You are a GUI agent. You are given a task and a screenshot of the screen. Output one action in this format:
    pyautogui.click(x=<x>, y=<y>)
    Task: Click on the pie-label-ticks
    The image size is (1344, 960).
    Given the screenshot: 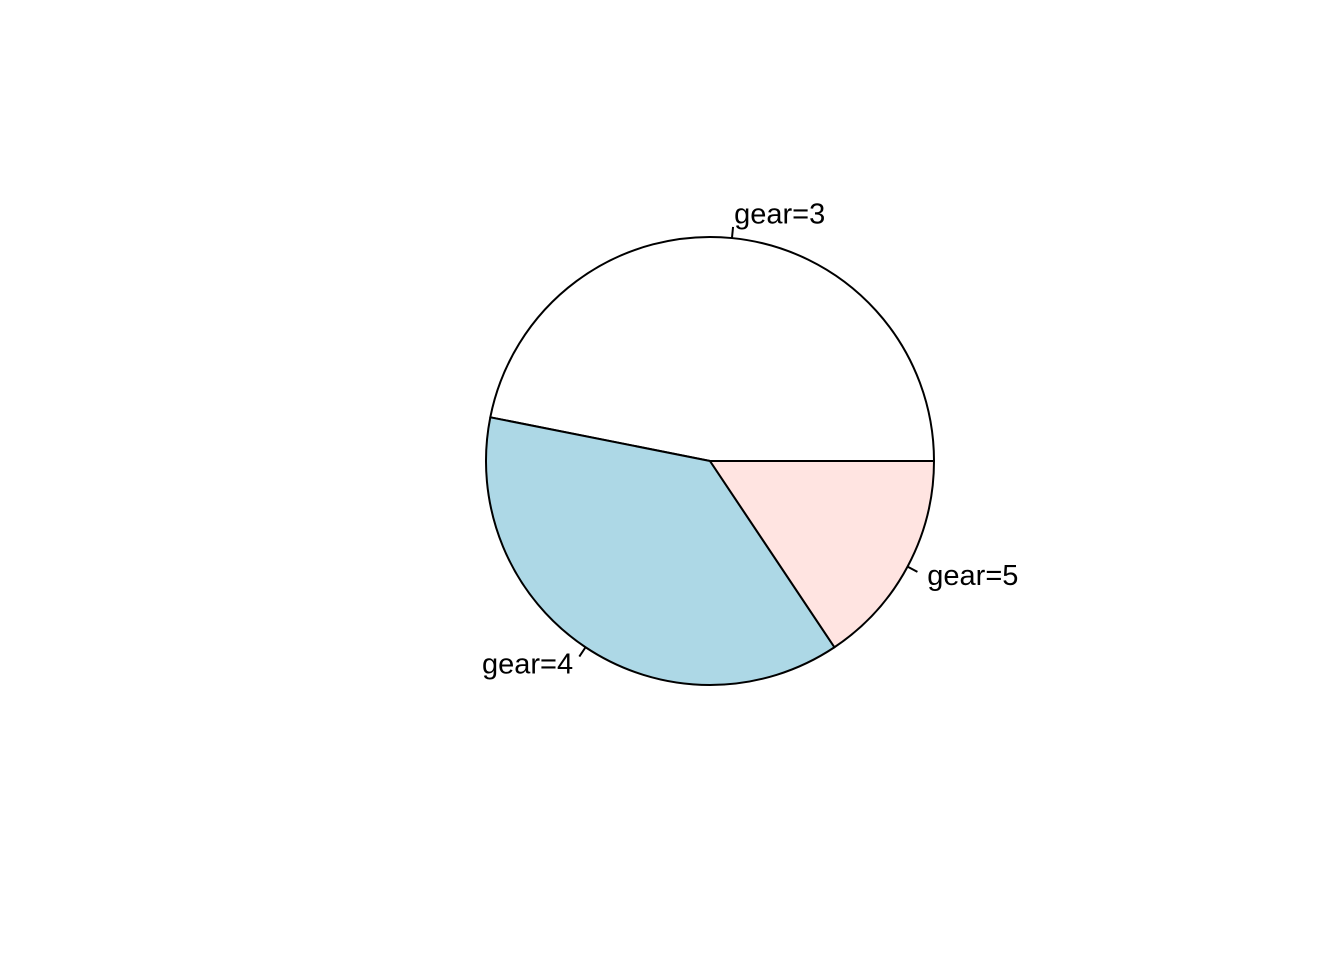 What is the action you would take?
    pyautogui.click(x=748, y=442)
    